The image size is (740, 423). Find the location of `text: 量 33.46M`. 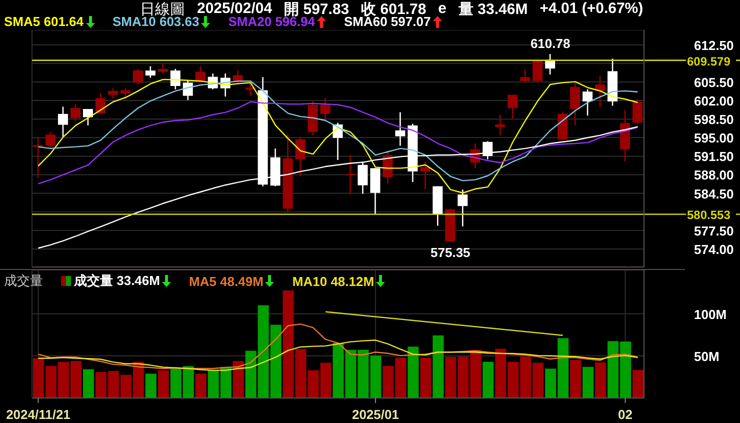

text: 量 33.46M is located at coordinates (493, 9).